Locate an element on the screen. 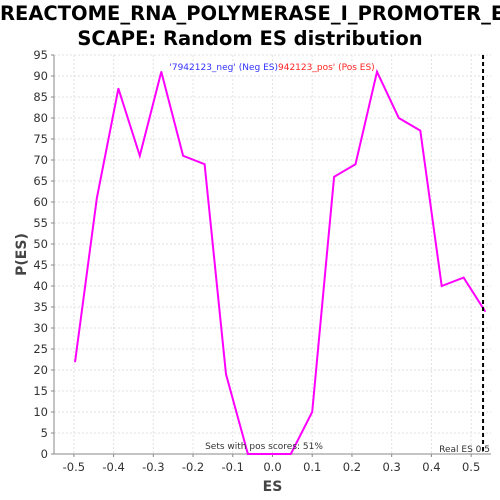 This screenshot has width=500, height=500. y-tick-label: 35 is located at coordinates (40, 307).